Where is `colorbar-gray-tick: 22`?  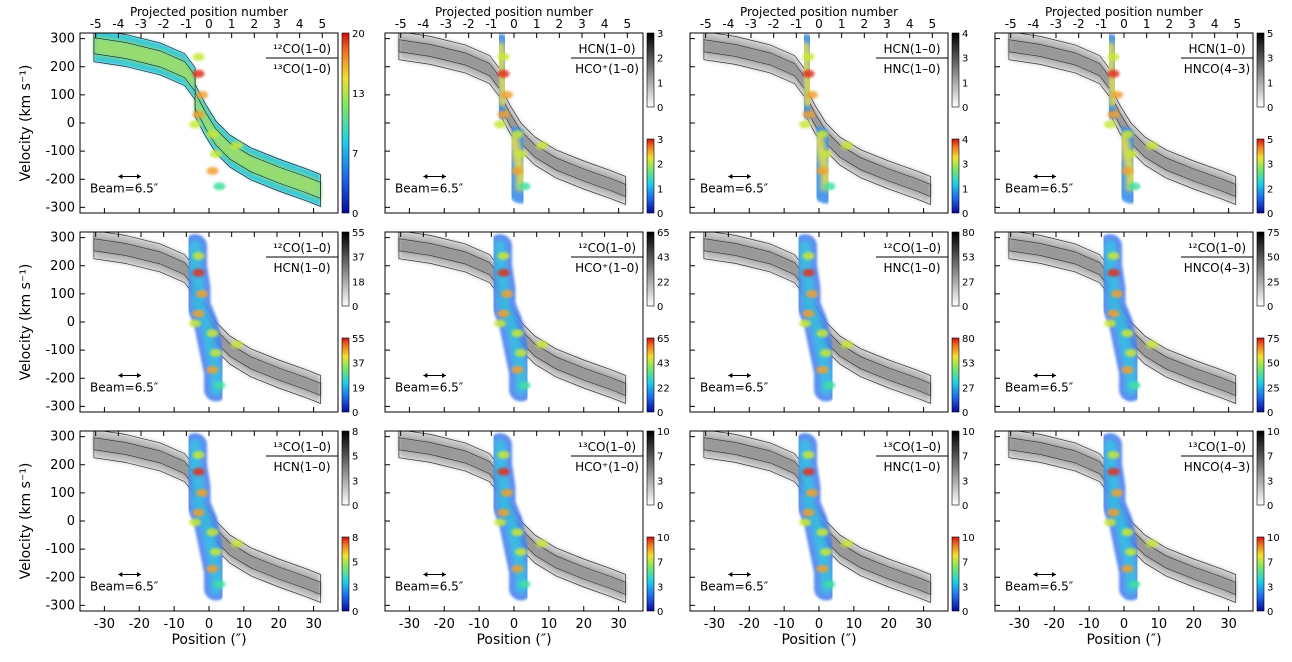
colorbar-gray-tick: 22 is located at coordinates (663, 282).